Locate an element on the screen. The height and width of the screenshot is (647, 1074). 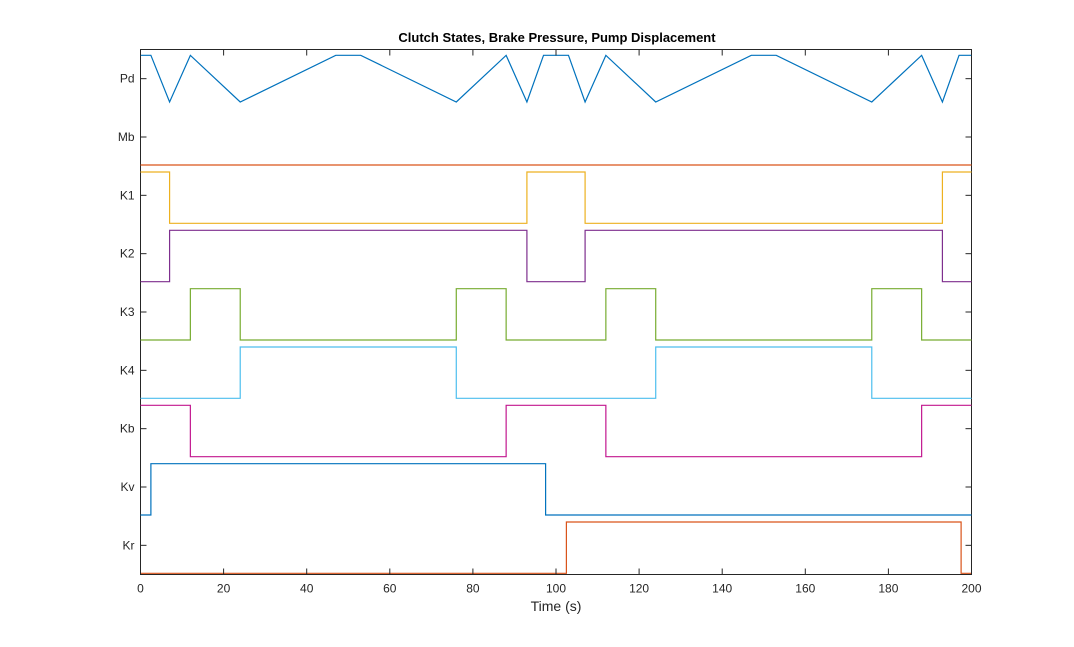
y-tick-label-pd: Pd is located at coordinates (127, 79).